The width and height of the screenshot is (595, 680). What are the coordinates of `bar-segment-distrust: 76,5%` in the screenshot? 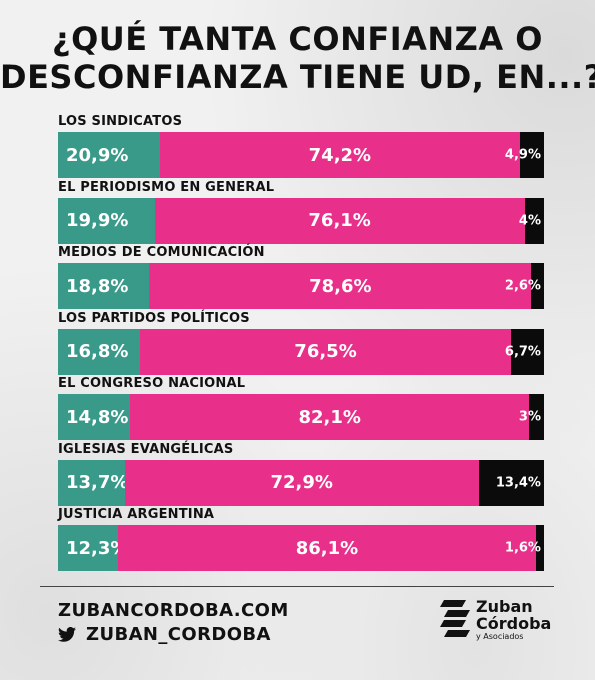 It's located at (325, 351).